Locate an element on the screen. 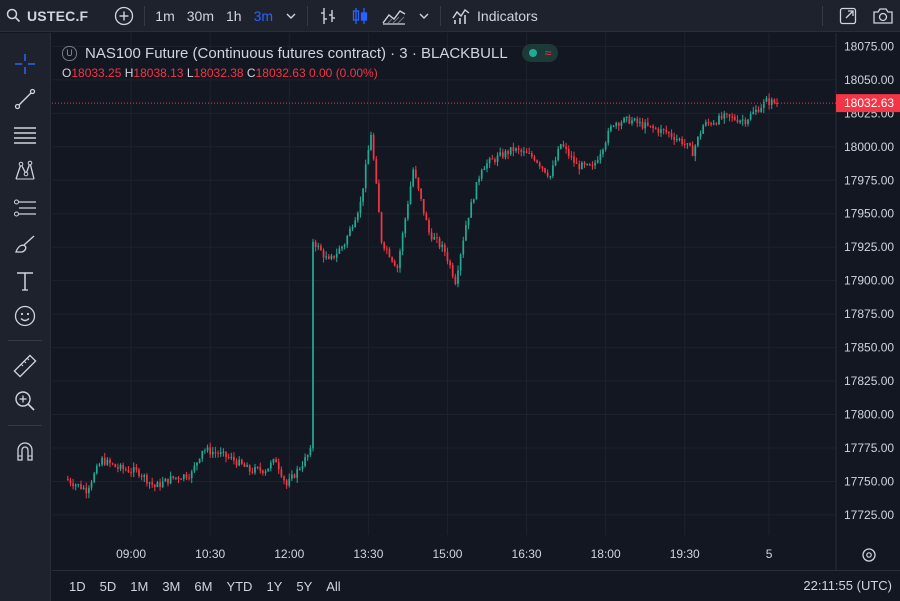 This screenshot has width=900, height=601. fib-tool is located at coordinates (25, 135).